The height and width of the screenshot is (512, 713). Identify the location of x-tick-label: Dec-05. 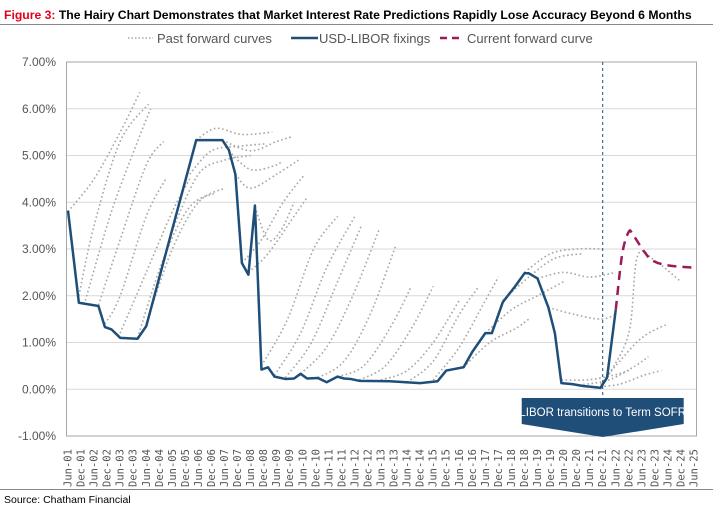
(186, 468).